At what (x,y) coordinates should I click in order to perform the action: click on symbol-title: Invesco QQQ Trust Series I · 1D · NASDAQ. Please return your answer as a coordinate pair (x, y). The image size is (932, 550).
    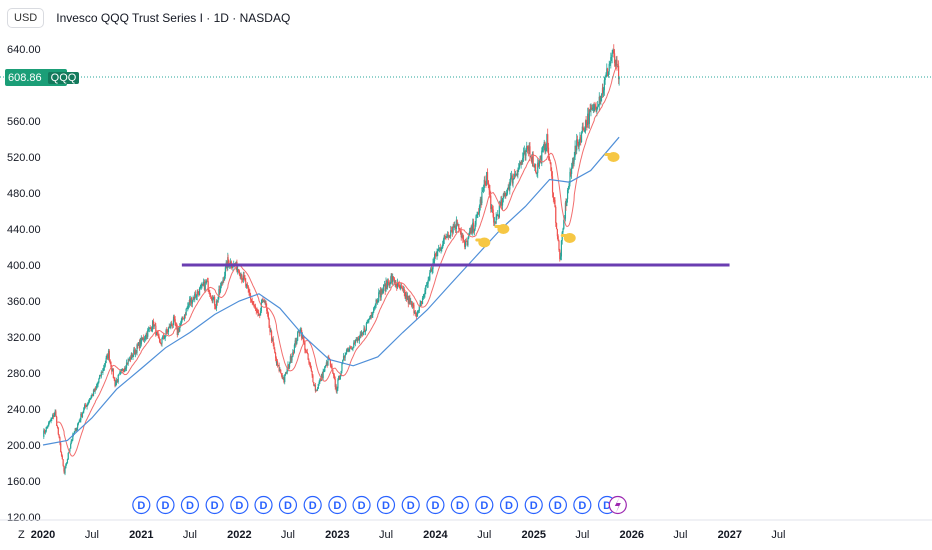
    Looking at the image, I should click on (173, 18).